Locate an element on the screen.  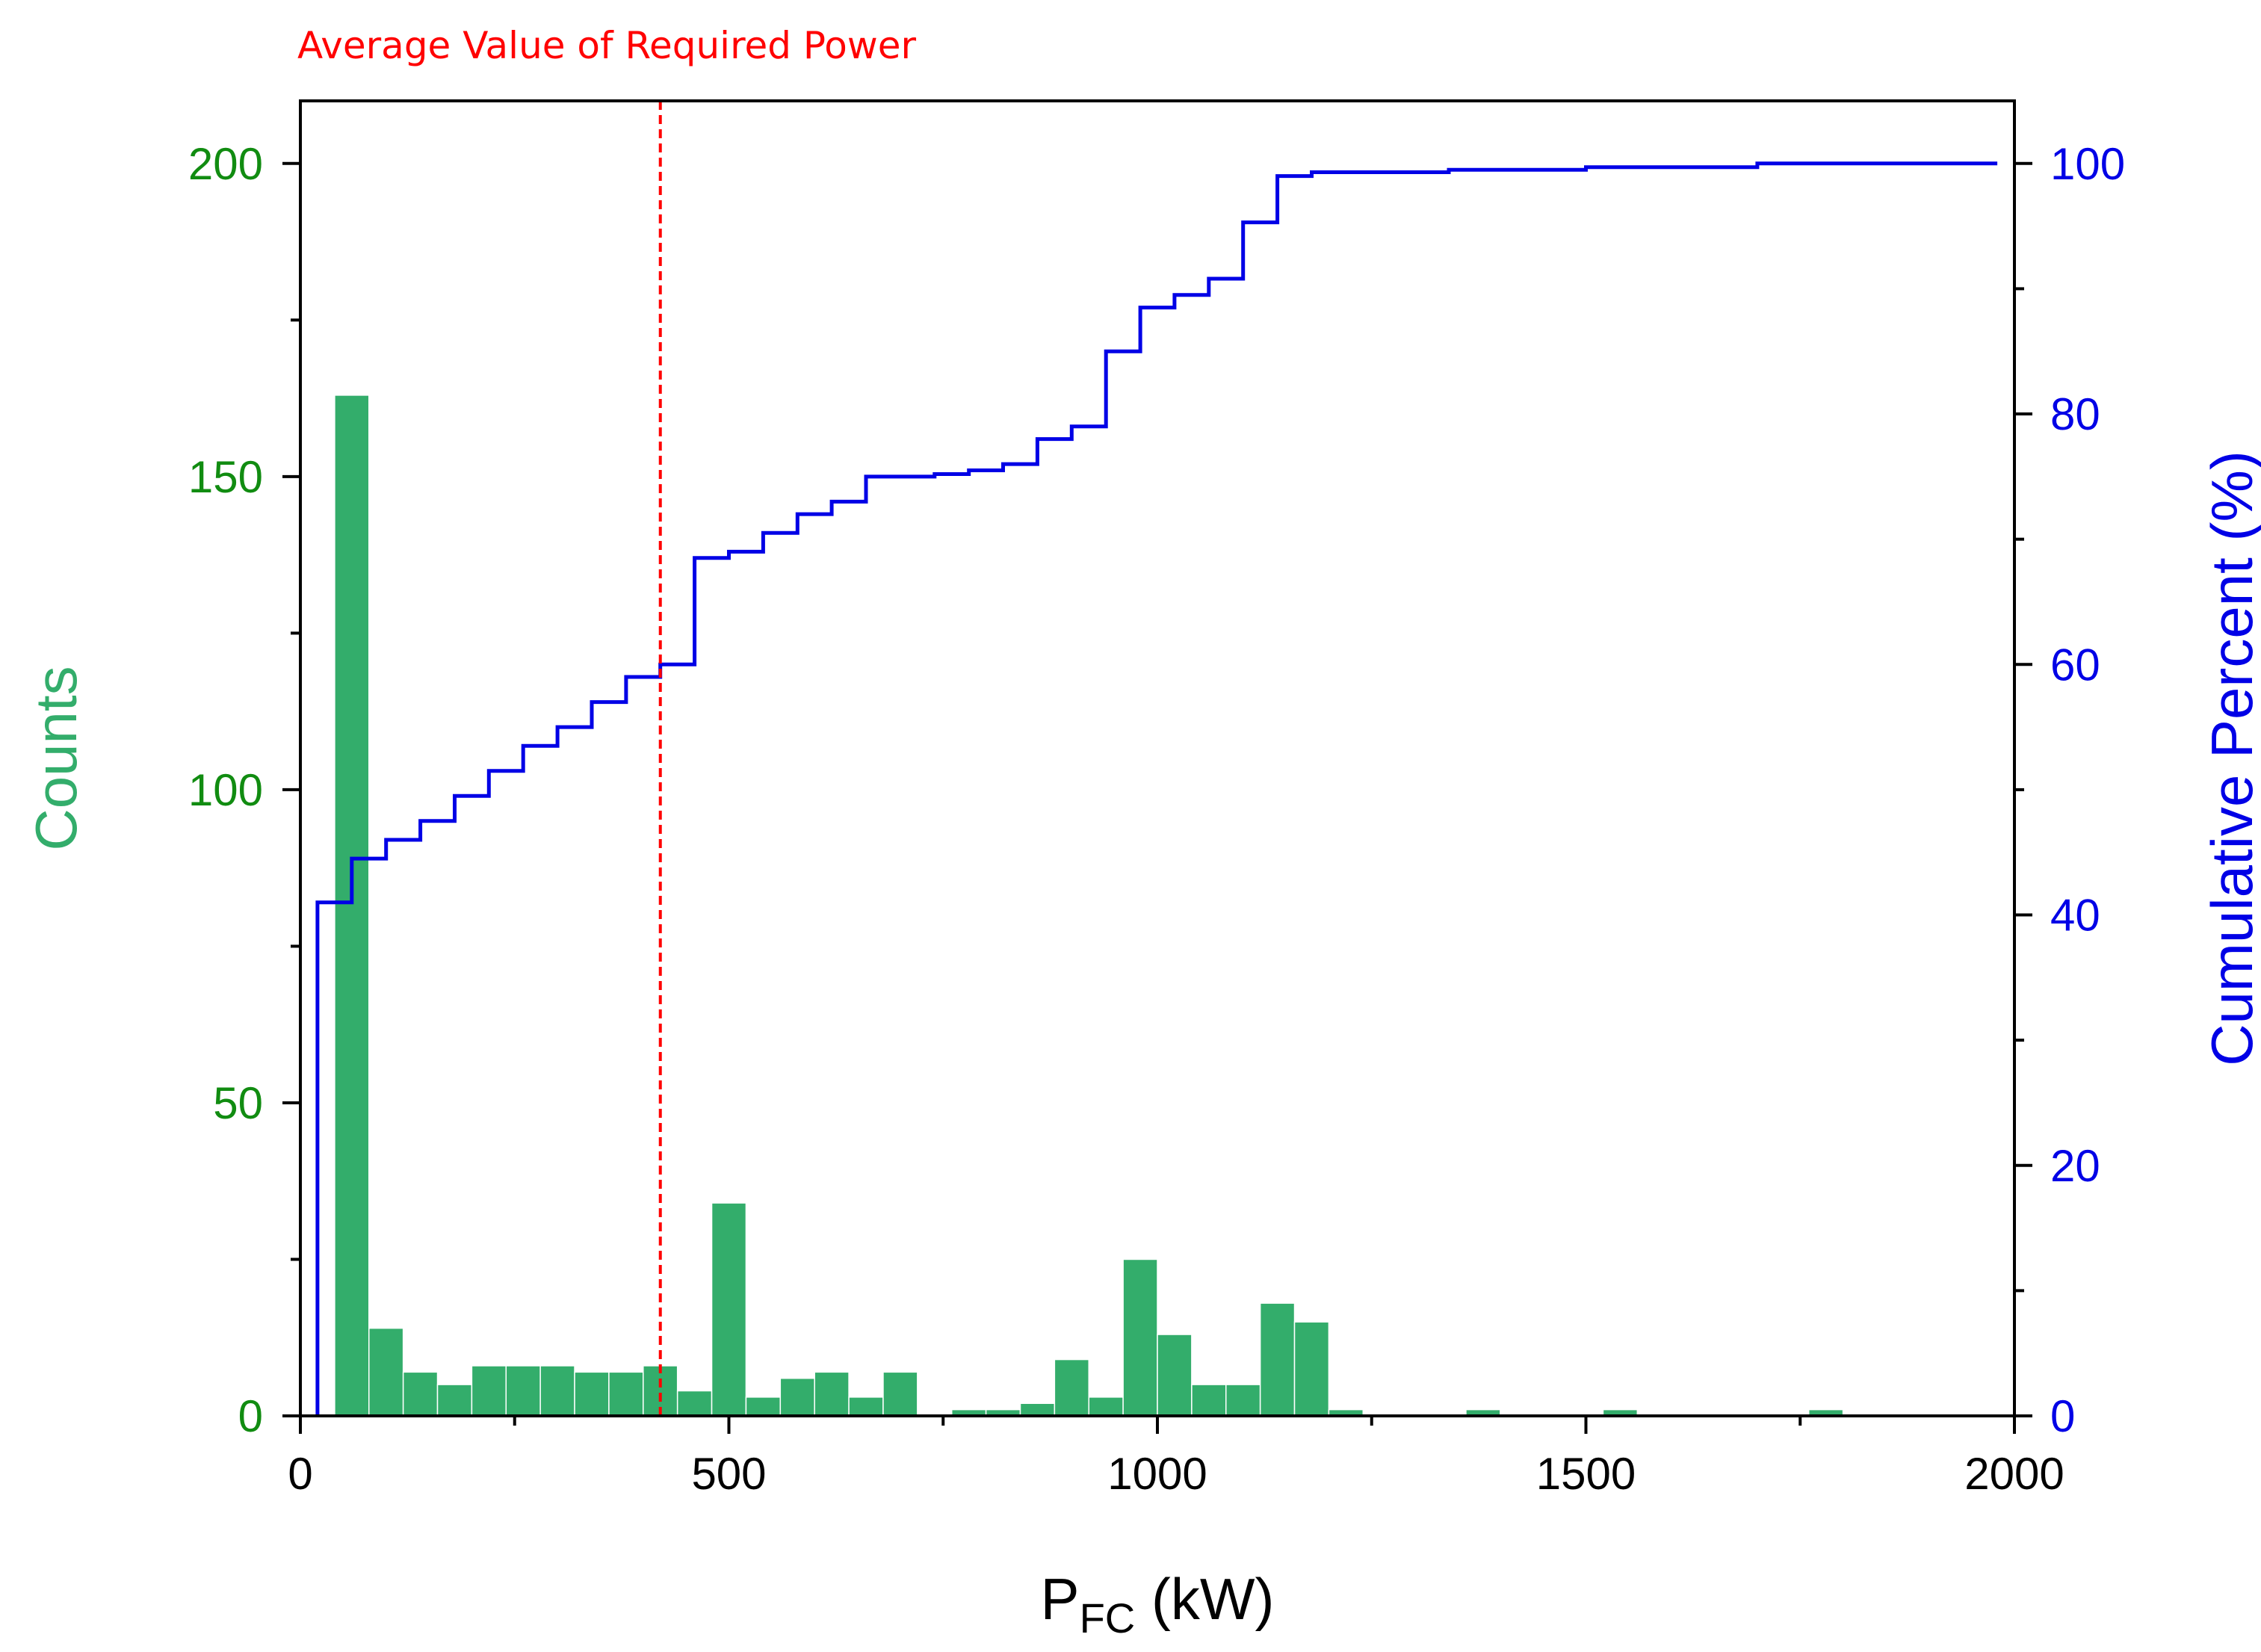
x-axis-title: PFC (kW) is located at coordinates (1158, 1604).